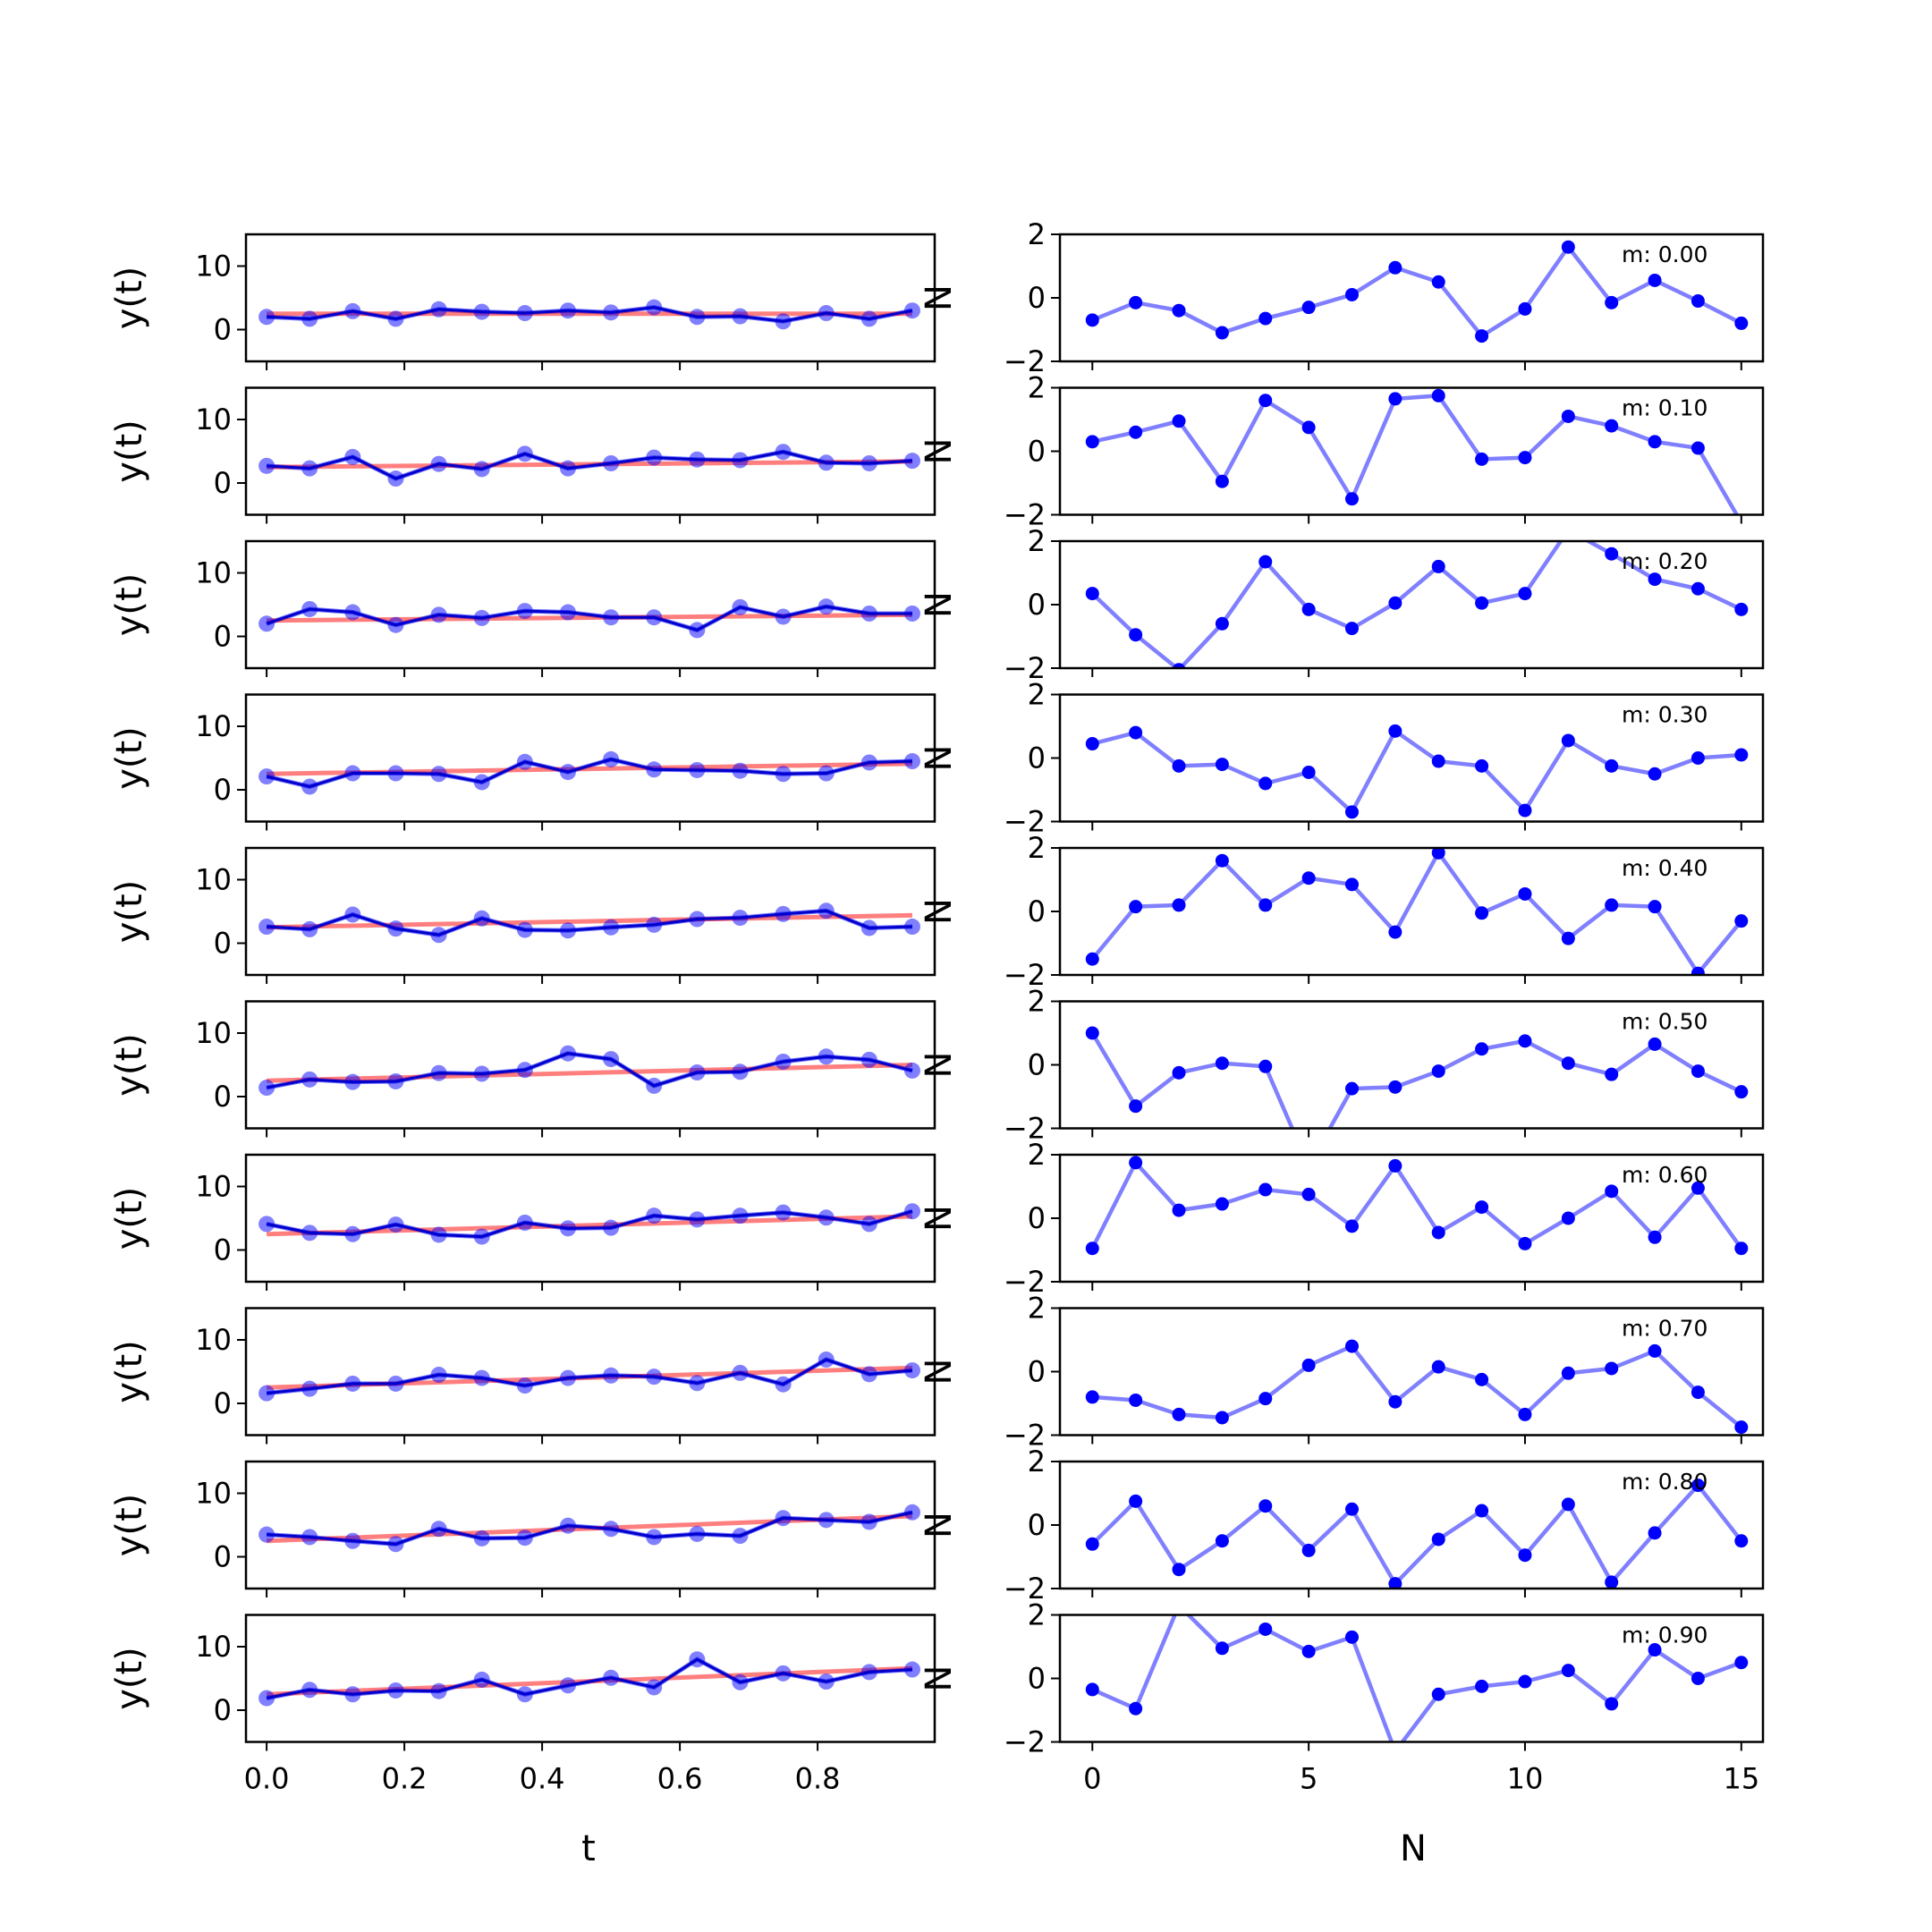 This screenshot has width=1932, height=1932. I want to click on left-x-axis-title: t, so click(588, 1848).